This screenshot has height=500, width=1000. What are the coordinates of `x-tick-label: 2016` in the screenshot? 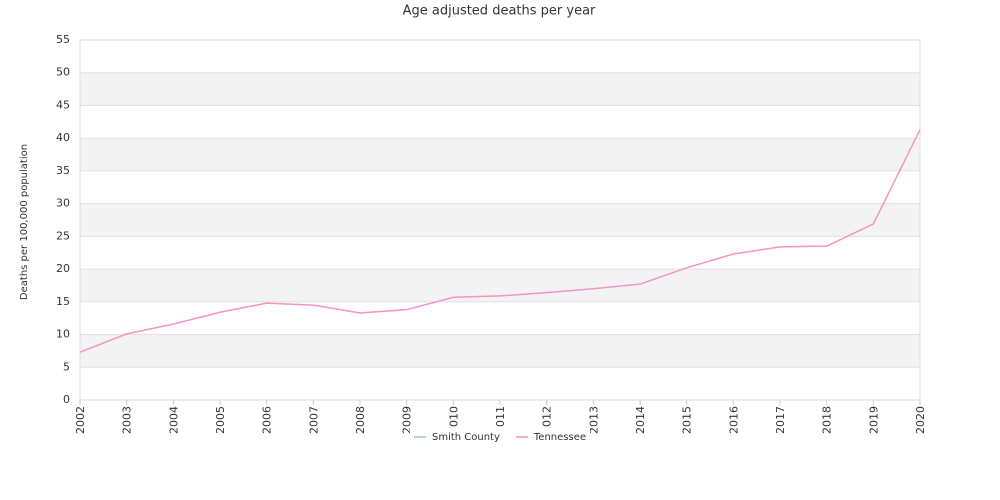 It's located at (733, 420).